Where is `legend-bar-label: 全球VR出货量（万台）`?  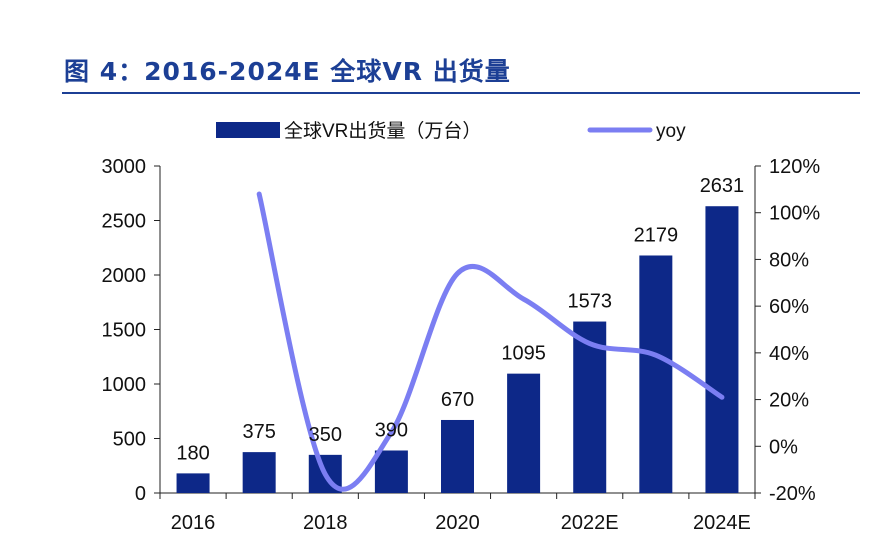 legend-bar-label: 全球VR出货量（万台） is located at coordinates (382, 131).